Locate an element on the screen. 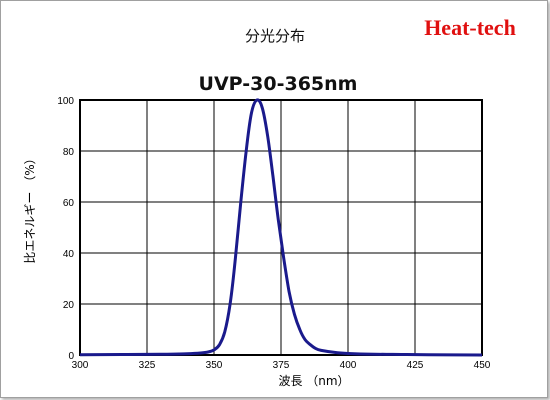  y-tick-label: 100 is located at coordinates (65, 101).